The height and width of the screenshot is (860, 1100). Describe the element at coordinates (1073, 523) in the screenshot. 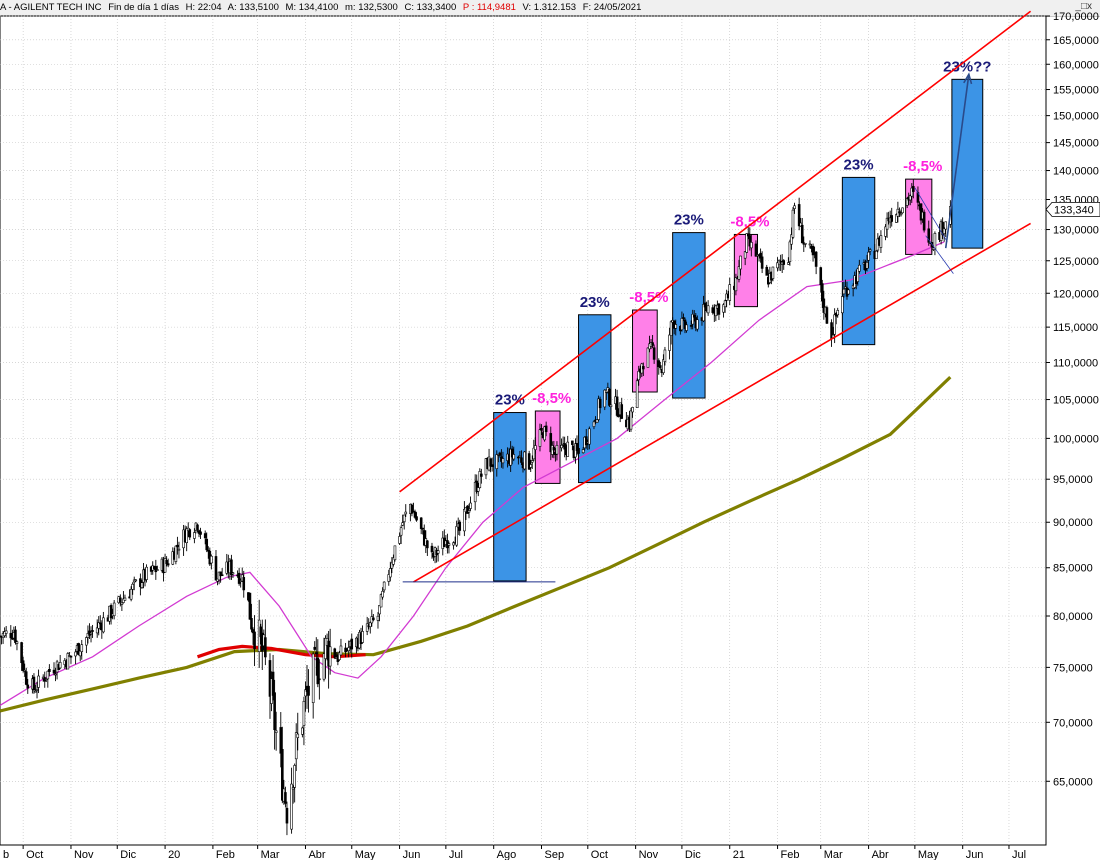

I see `y-tick-label: 90,0000` at that location.